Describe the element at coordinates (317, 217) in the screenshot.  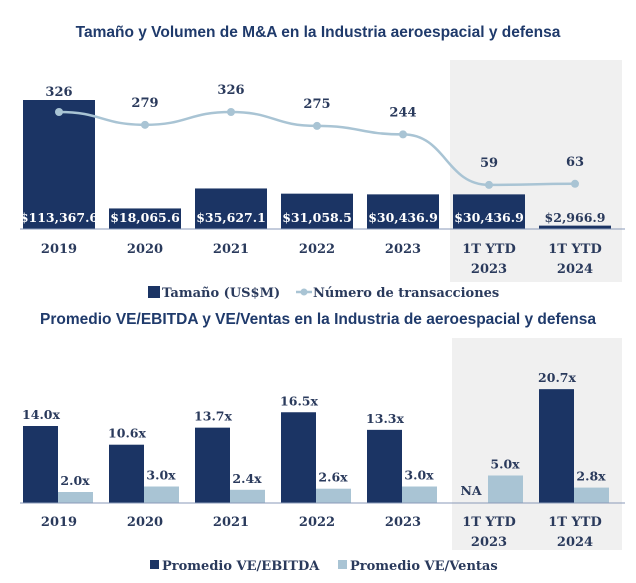
I see `bar-label: $31,058.5` at that location.